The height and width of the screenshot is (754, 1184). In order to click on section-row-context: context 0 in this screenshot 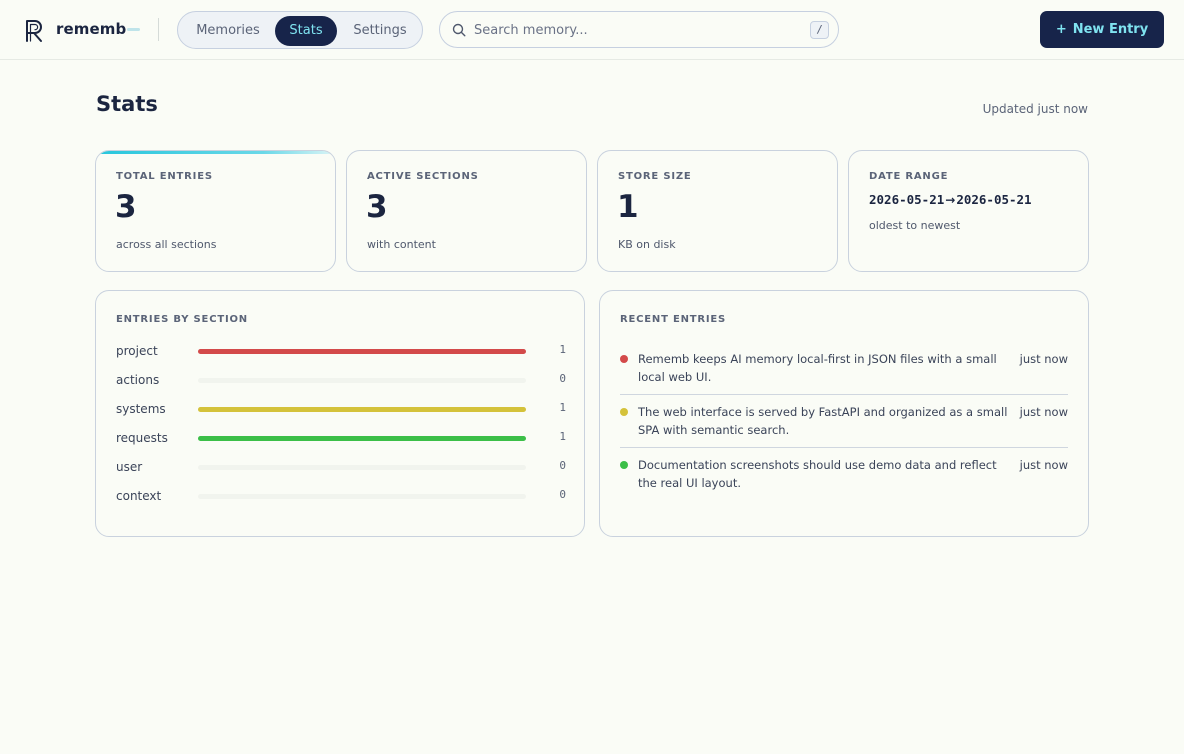, I will do `click(341, 497)`.